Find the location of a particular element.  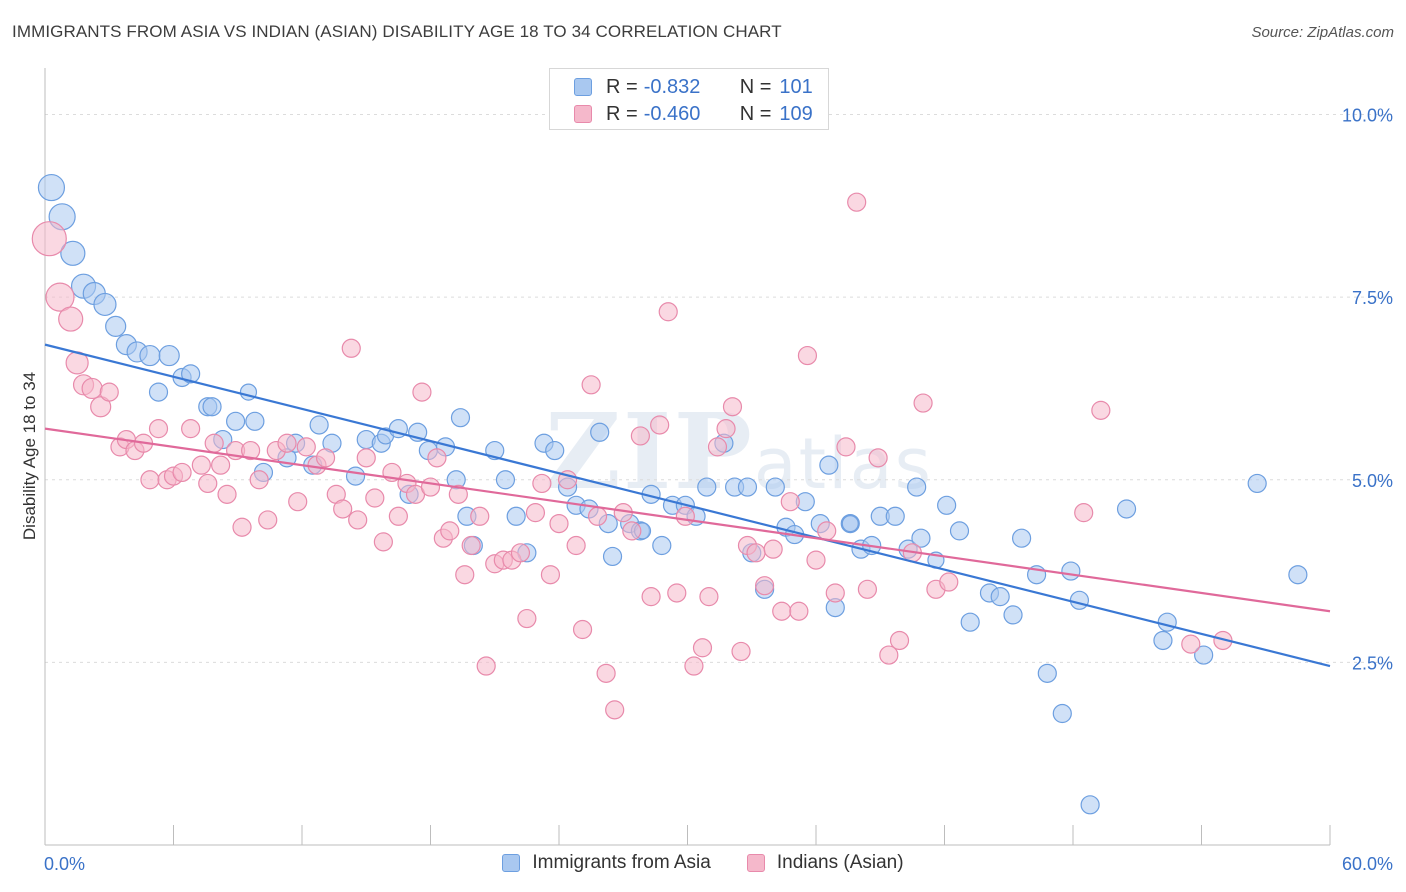

legend-row-indian: R = -0.460 N = 109 is located at coordinates (693, 114).